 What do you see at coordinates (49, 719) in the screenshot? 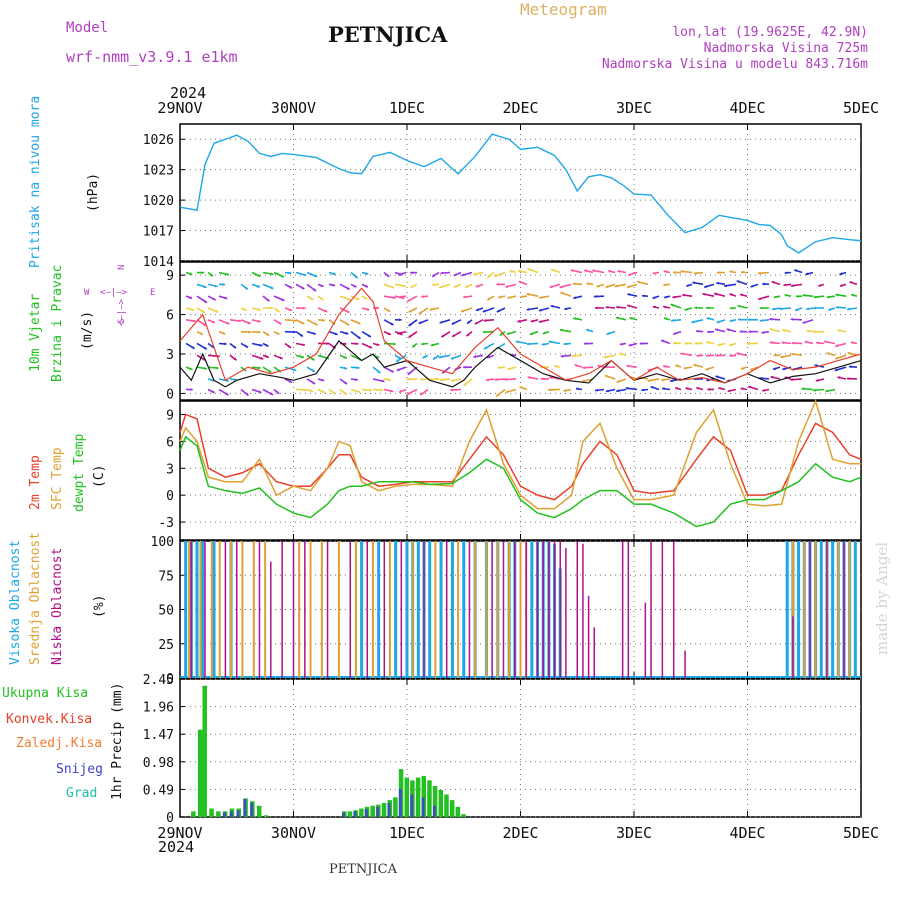
I see `precip-legend-conv: Konvek.Kisa` at bounding box center [49, 719].